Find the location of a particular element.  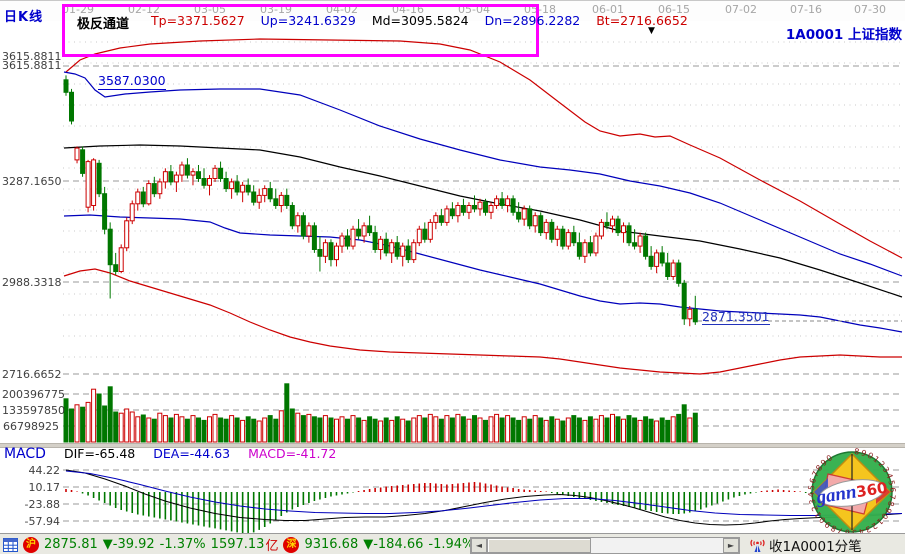

indicator-dn-value: Dn=2896.2282 is located at coordinates (532, 20).